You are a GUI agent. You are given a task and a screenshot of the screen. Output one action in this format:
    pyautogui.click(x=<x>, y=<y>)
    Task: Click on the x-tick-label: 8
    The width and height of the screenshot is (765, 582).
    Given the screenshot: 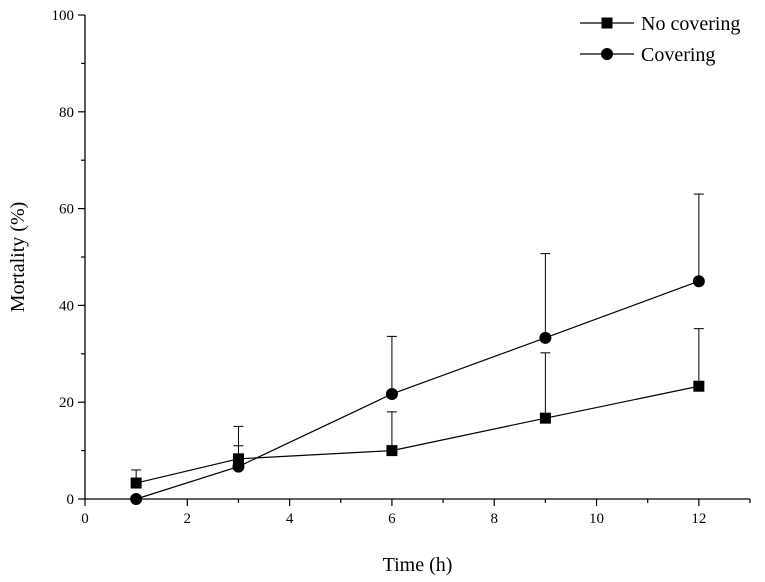 What is the action you would take?
    pyautogui.click(x=494, y=519)
    